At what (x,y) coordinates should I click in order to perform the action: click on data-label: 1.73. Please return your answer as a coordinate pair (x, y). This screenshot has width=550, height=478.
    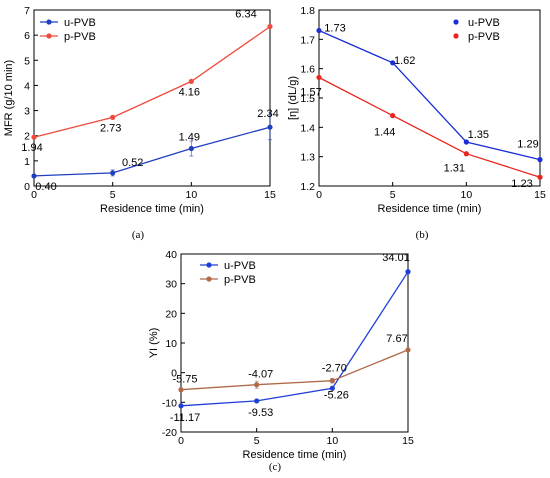
    Looking at the image, I should click on (334, 29).